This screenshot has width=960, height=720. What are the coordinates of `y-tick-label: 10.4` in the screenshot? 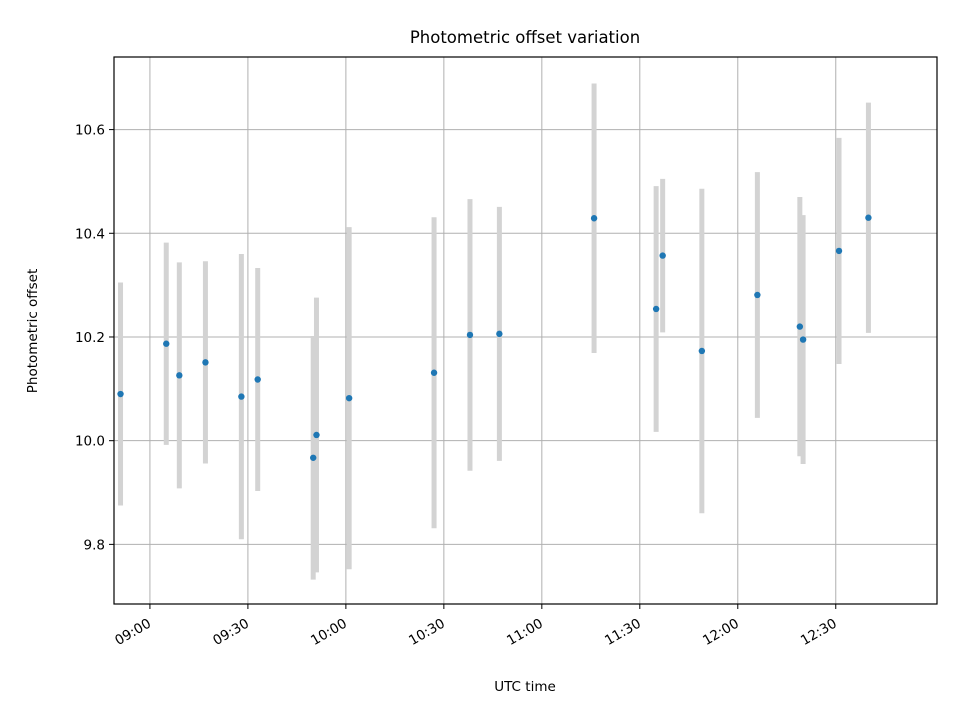 It's located at (90, 234).